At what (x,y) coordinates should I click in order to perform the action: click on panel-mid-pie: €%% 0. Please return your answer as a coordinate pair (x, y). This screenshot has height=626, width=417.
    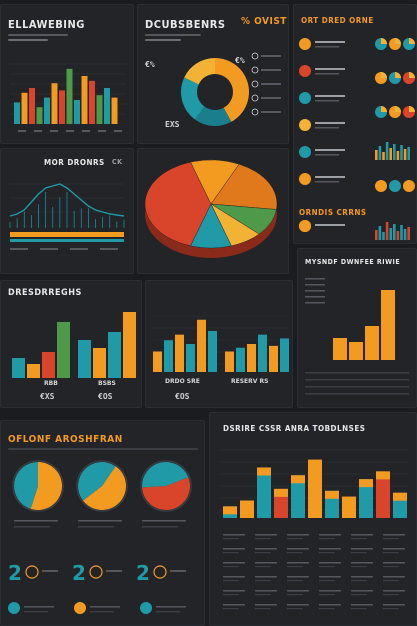
    Looking at the image, I should click on (213, 211).